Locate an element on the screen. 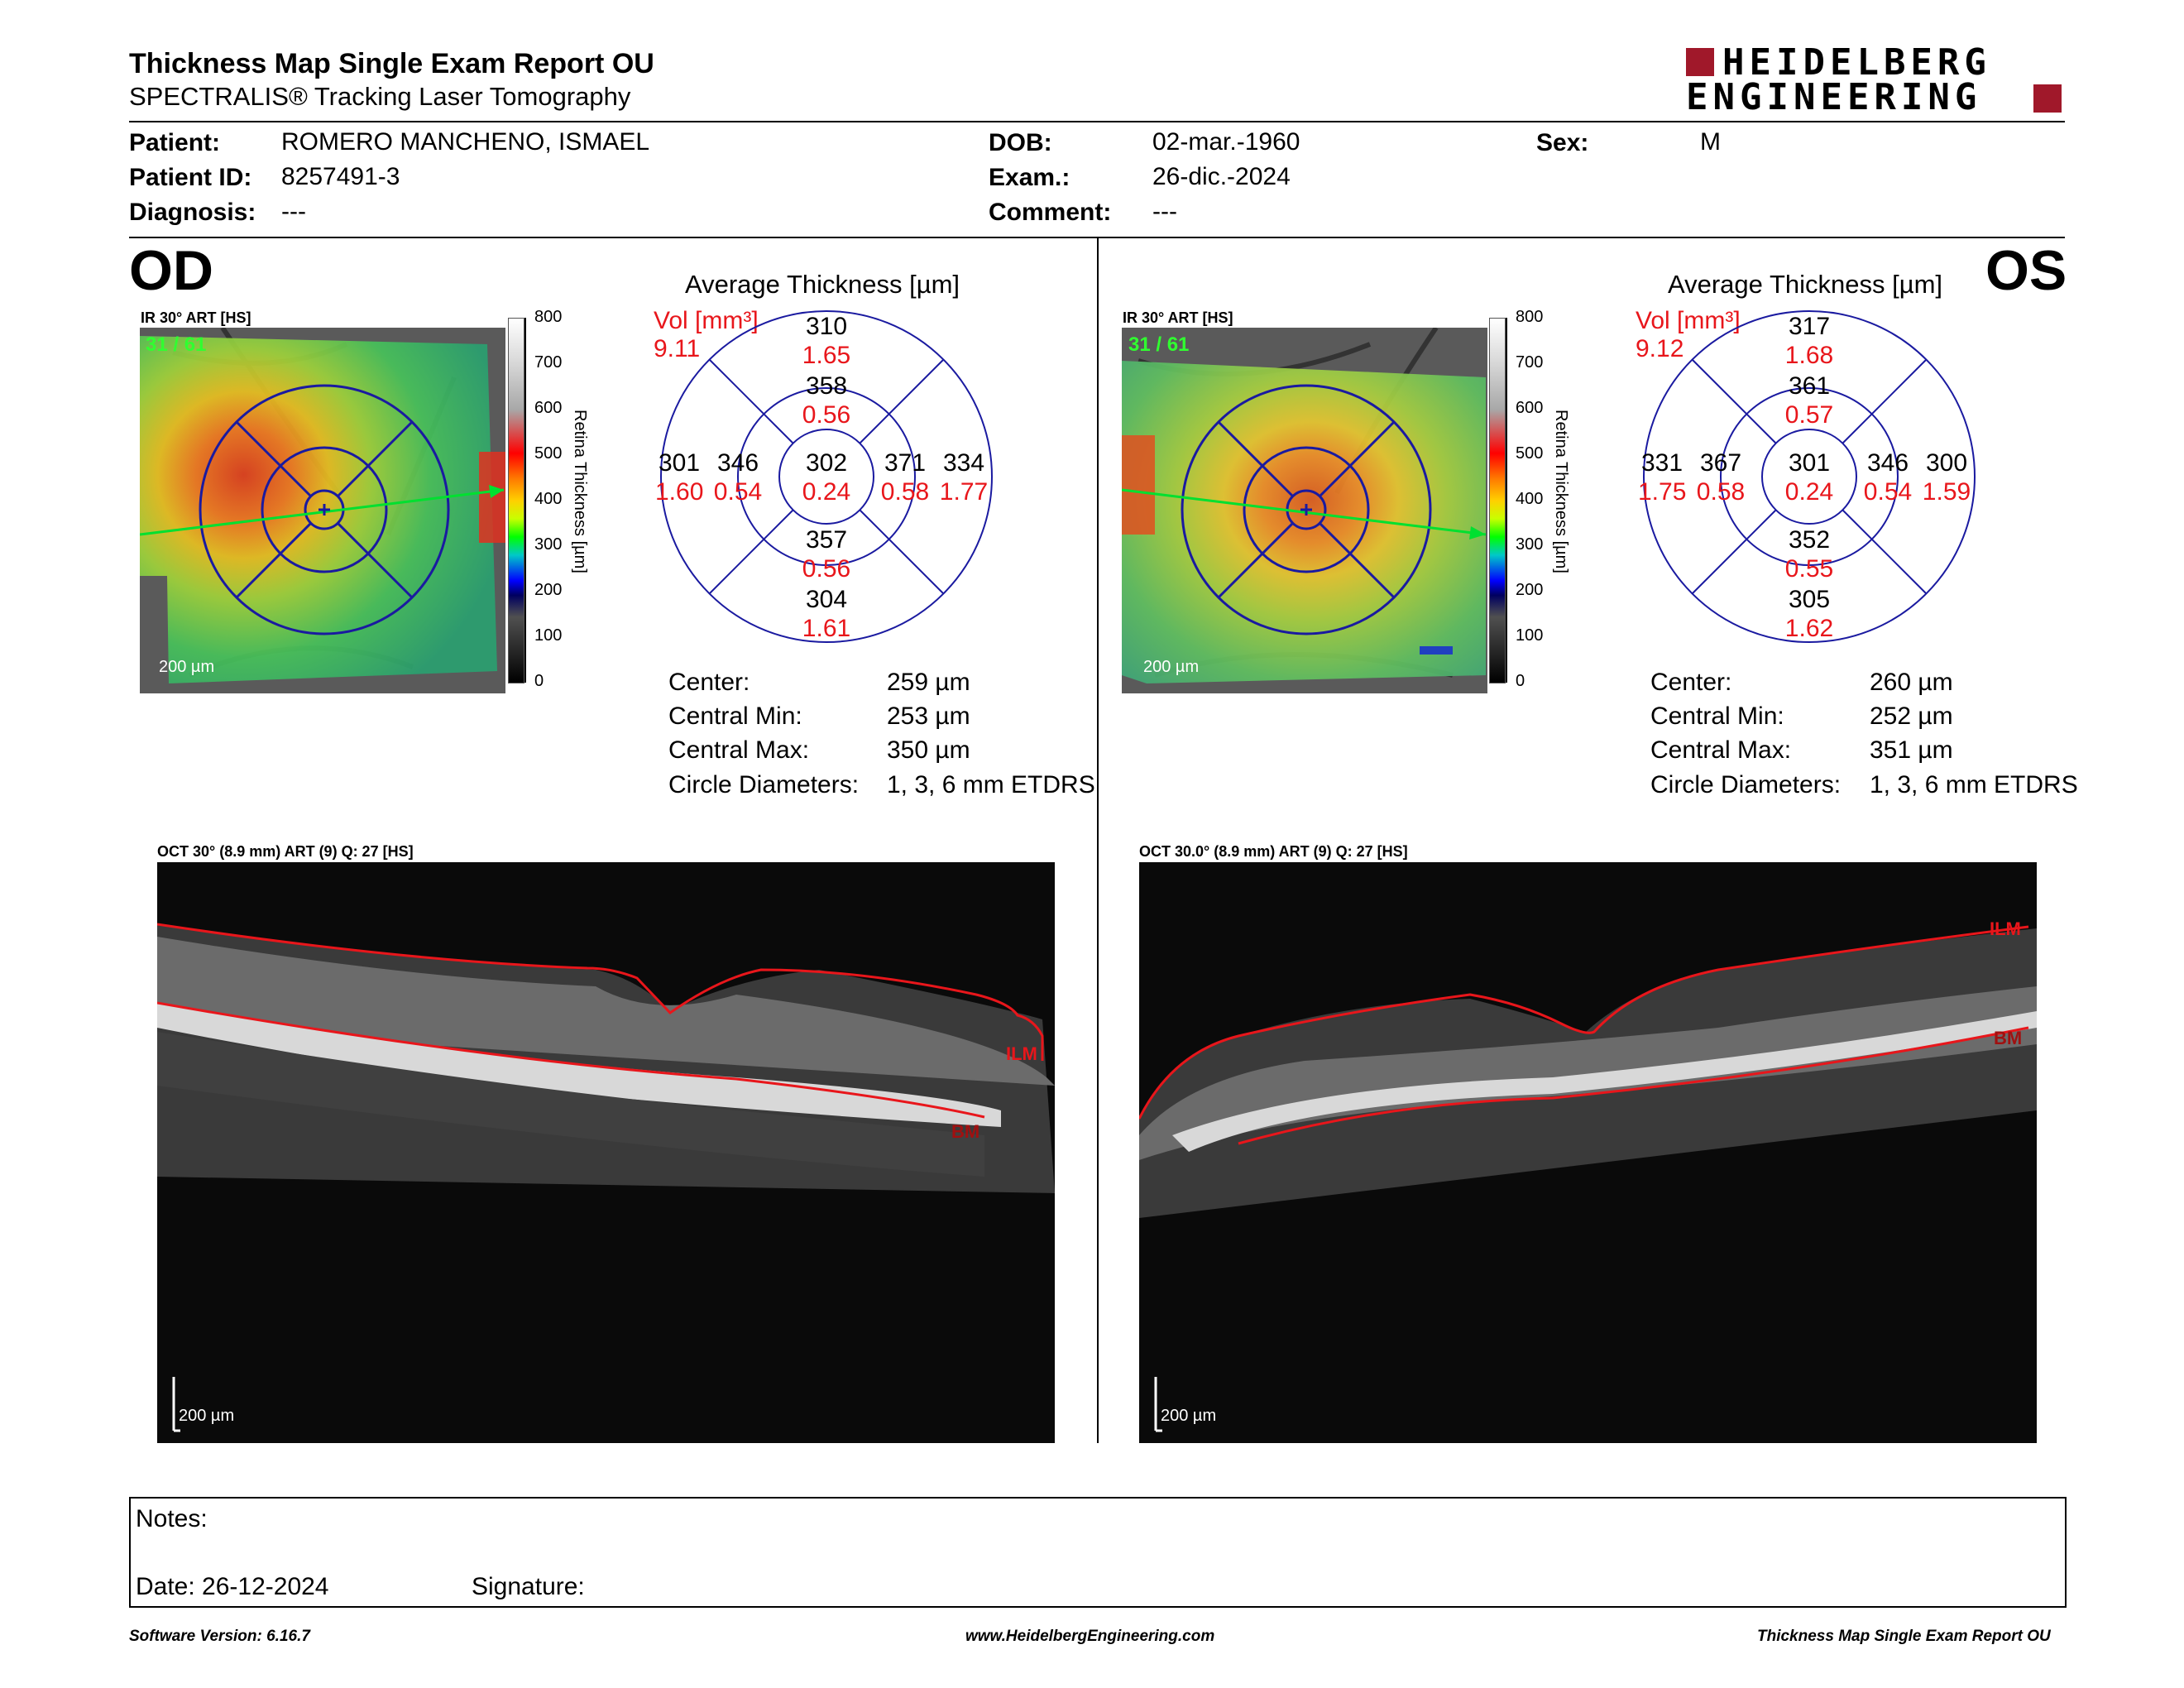 This screenshot has height=1688, width=2184. os-tick-700: 700 is located at coordinates (1530, 362).